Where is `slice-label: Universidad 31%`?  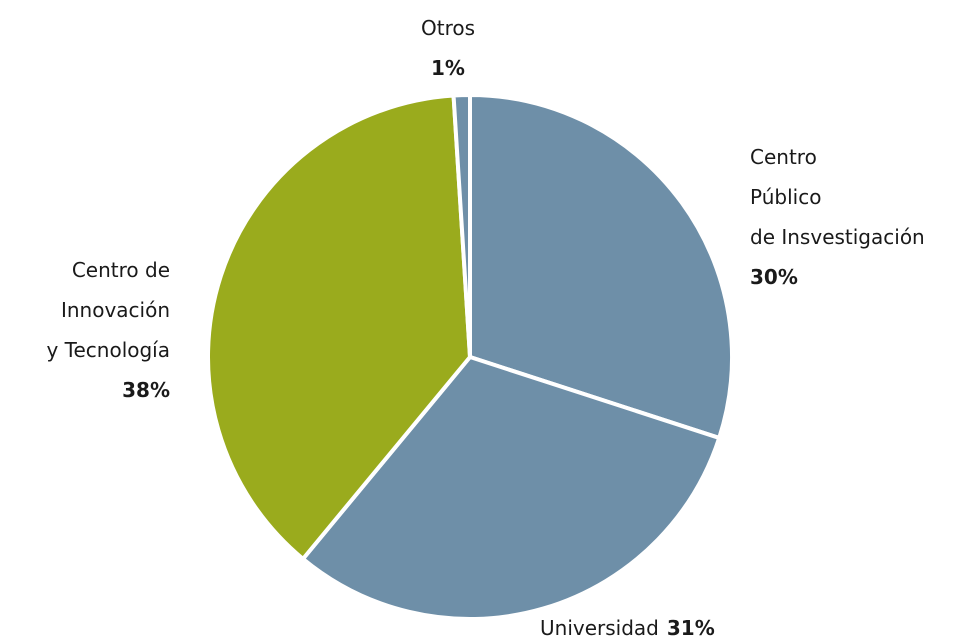 slice-label: Universidad 31% is located at coordinates (627, 626).